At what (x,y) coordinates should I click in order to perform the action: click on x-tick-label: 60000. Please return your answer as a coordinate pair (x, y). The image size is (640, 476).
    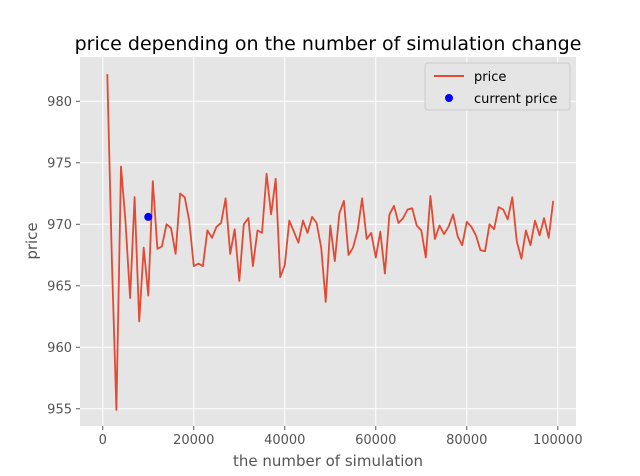
    Looking at the image, I should click on (375, 440).